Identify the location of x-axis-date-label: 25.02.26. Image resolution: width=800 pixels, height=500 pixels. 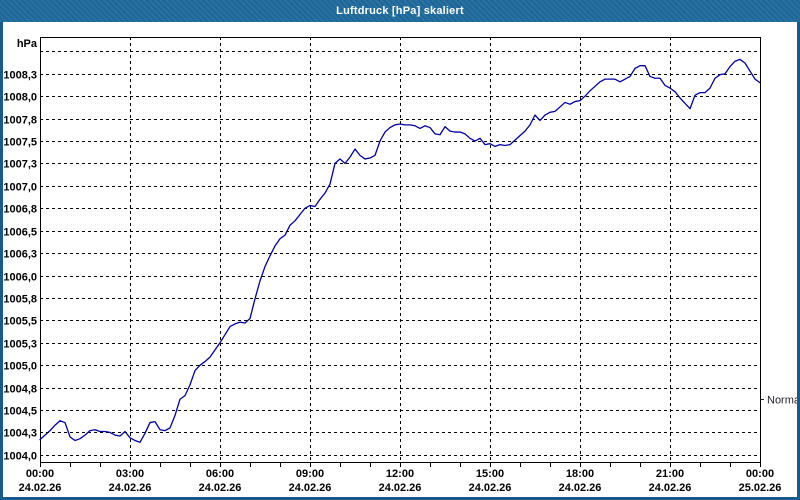
(760, 488).